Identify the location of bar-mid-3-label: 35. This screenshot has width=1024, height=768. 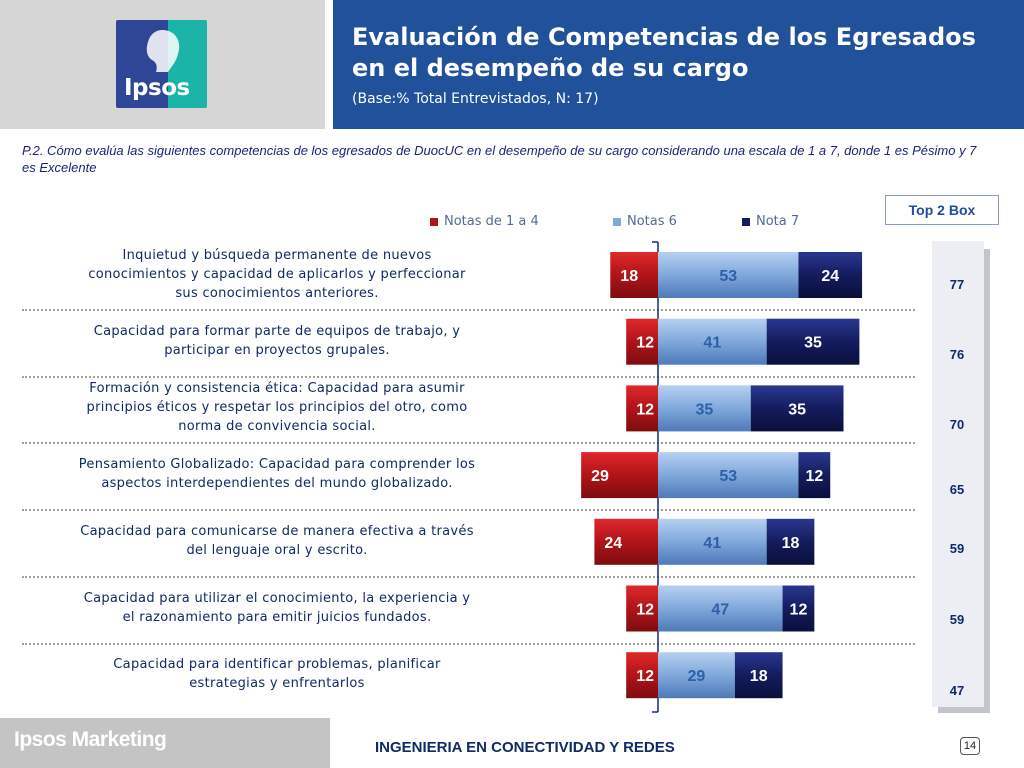
(704, 409).